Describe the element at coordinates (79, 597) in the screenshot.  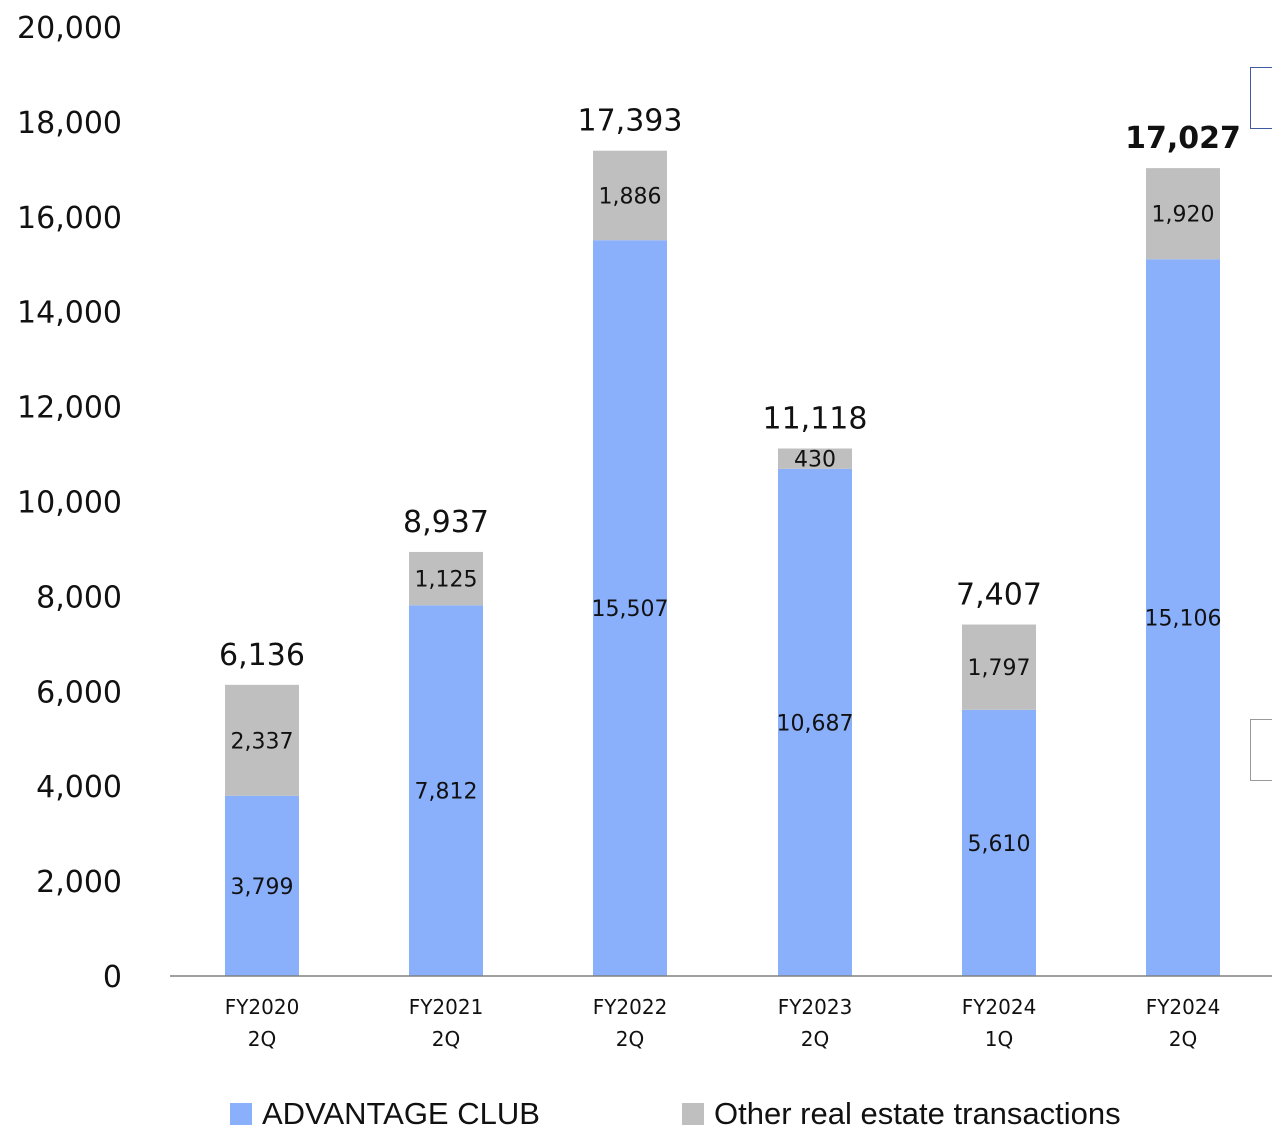
I see `y-tick-label: 8,000` at that location.